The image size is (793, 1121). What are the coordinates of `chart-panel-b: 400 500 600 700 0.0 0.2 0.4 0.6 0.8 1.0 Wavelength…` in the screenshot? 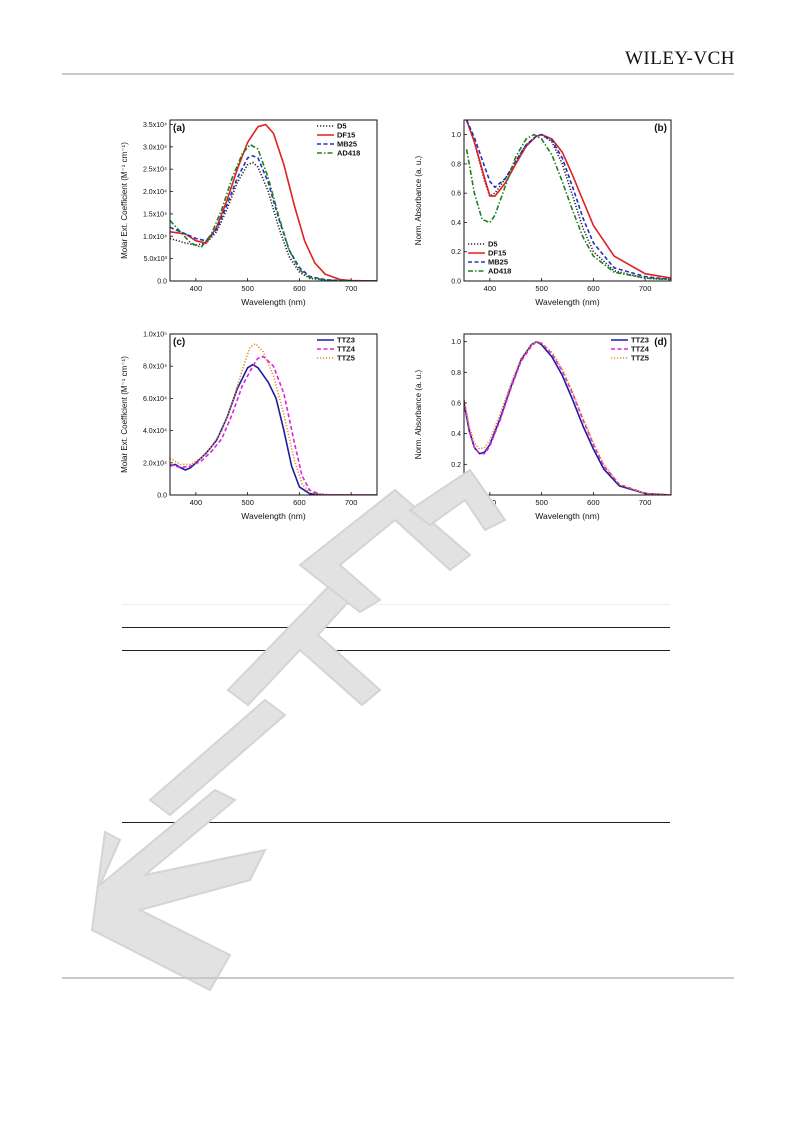 It's located at (543, 213).